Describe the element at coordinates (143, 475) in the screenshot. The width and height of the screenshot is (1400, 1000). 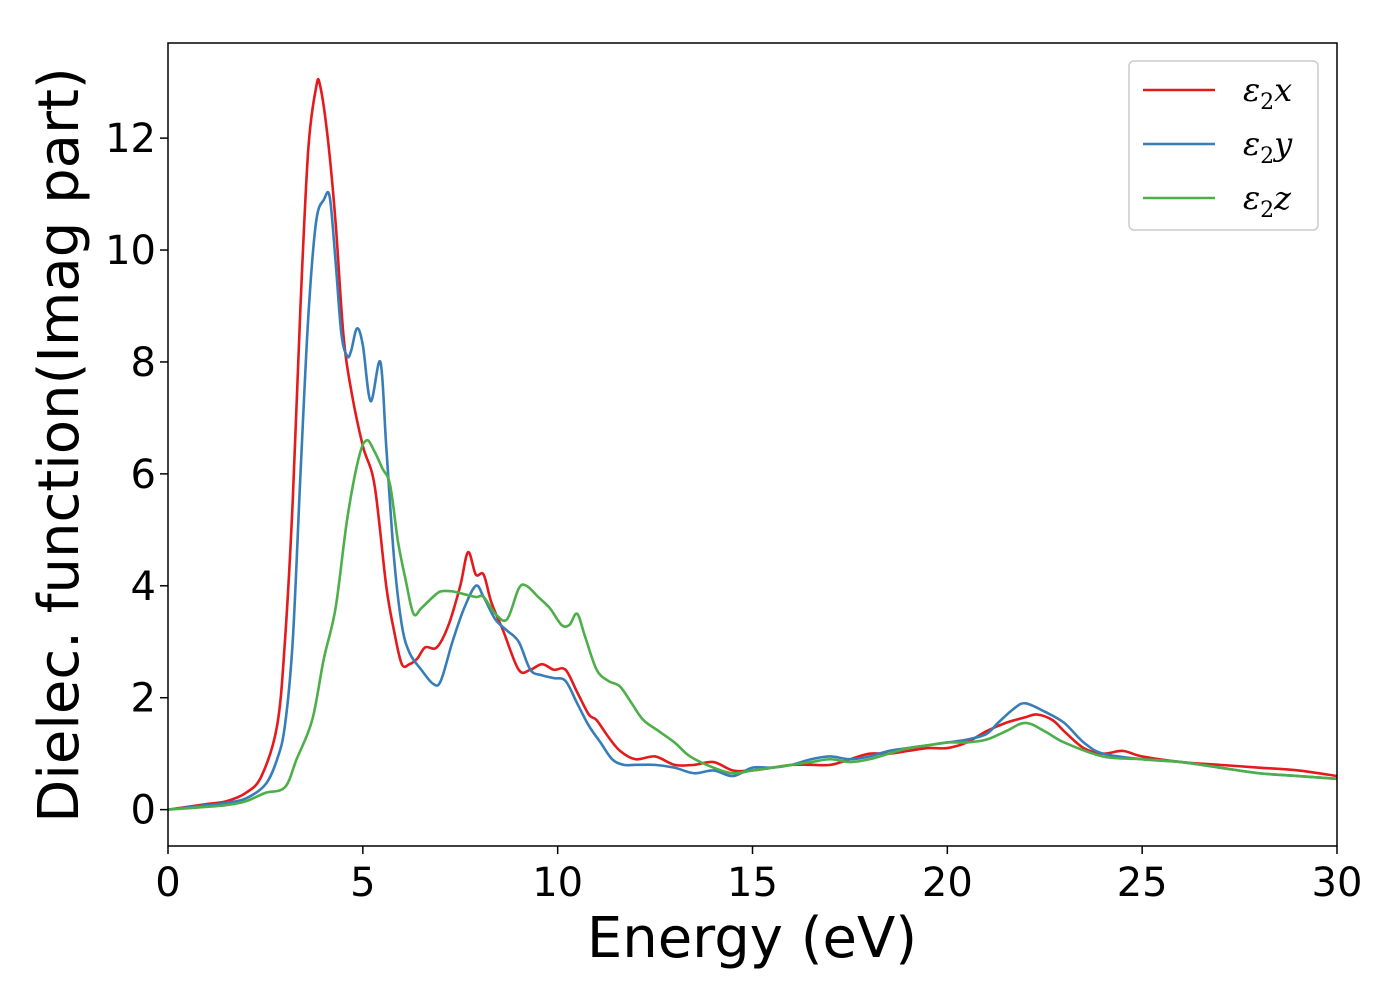
I see `y-tick-label: 6` at that location.